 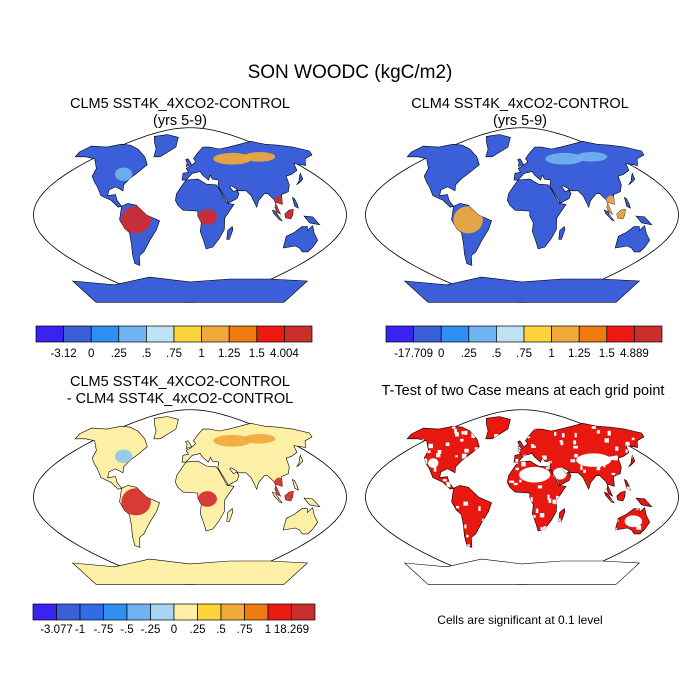 What do you see at coordinates (104, 630) in the screenshot?
I see `colorbar-tick-label: -.75` at bounding box center [104, 630].